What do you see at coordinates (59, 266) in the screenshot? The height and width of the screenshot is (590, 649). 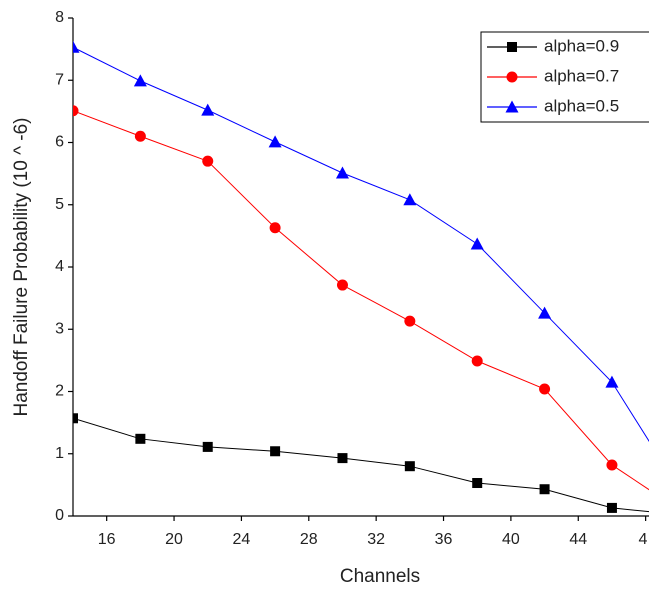 I see `y-tick-label: 4` at bounding box center [59, 266].